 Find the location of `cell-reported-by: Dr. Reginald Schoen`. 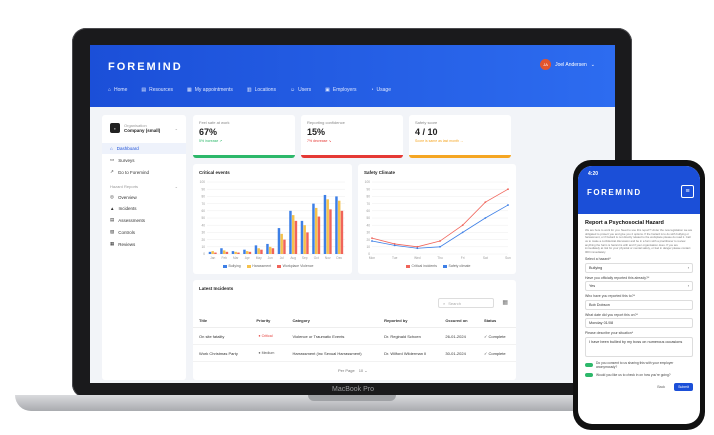

cell-reported-by: Dr. Reginald Schoen is located at coordinates (409, 336).